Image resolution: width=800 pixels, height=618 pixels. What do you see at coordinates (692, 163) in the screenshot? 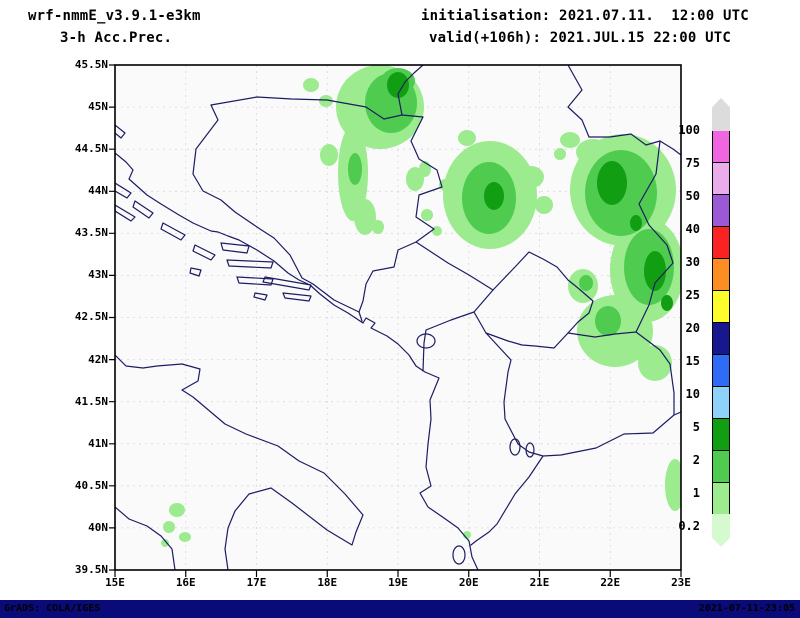
I see `color-scale-label: 75` at bounding box center [692, 163].